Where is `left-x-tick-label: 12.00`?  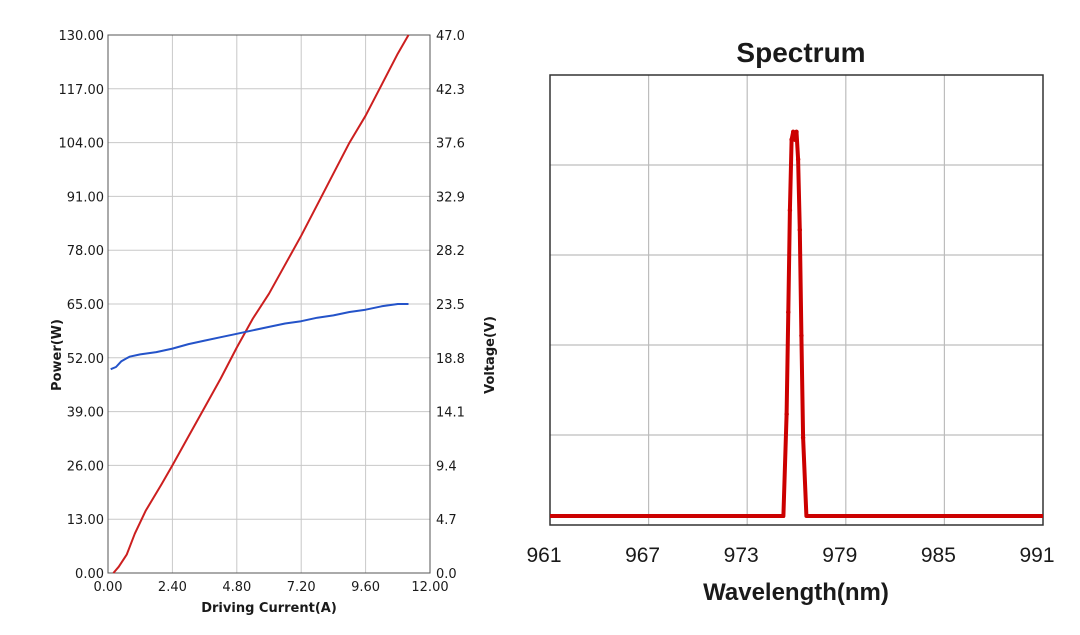 left-x-tick-label: 12.00 is located at coordinates (429, 587).